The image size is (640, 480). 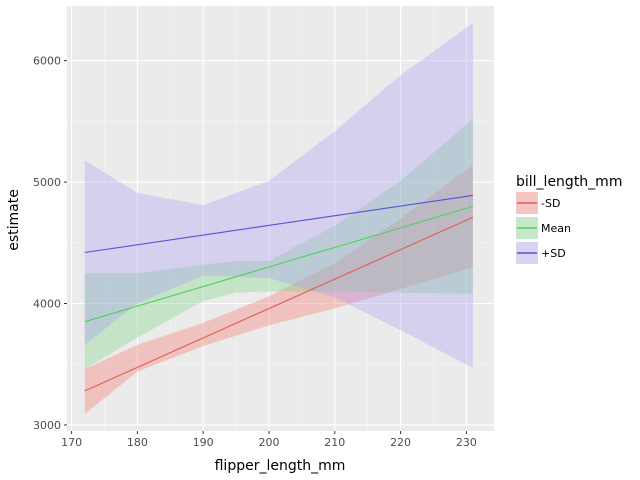 What do you see at coordinates (14, 220) in the screenshot?
I see `y-axis-title: estimate` at bounding box center [14, 220].